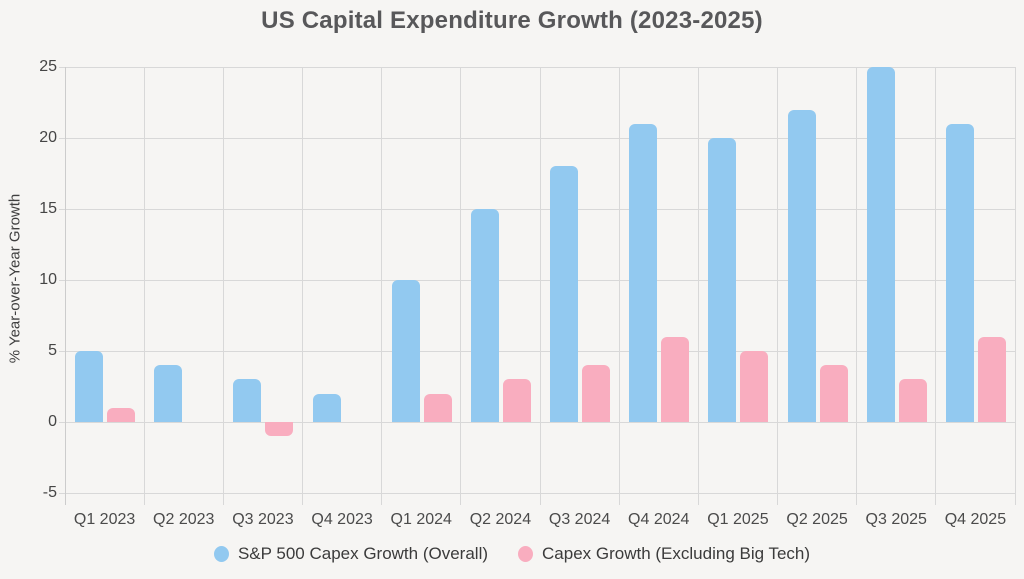 The image size is (1024, 579). I want to click on bar-series0-q2-2023, so click(168, 393).